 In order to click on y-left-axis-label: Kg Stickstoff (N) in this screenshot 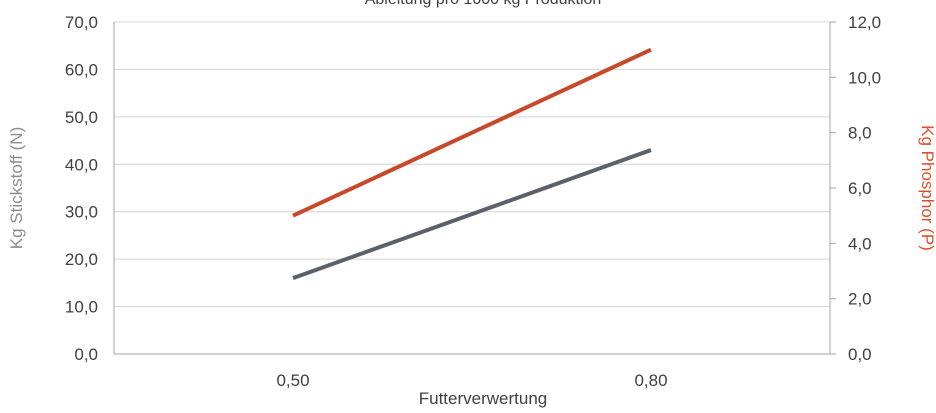, I will do `click(16, 188)`.